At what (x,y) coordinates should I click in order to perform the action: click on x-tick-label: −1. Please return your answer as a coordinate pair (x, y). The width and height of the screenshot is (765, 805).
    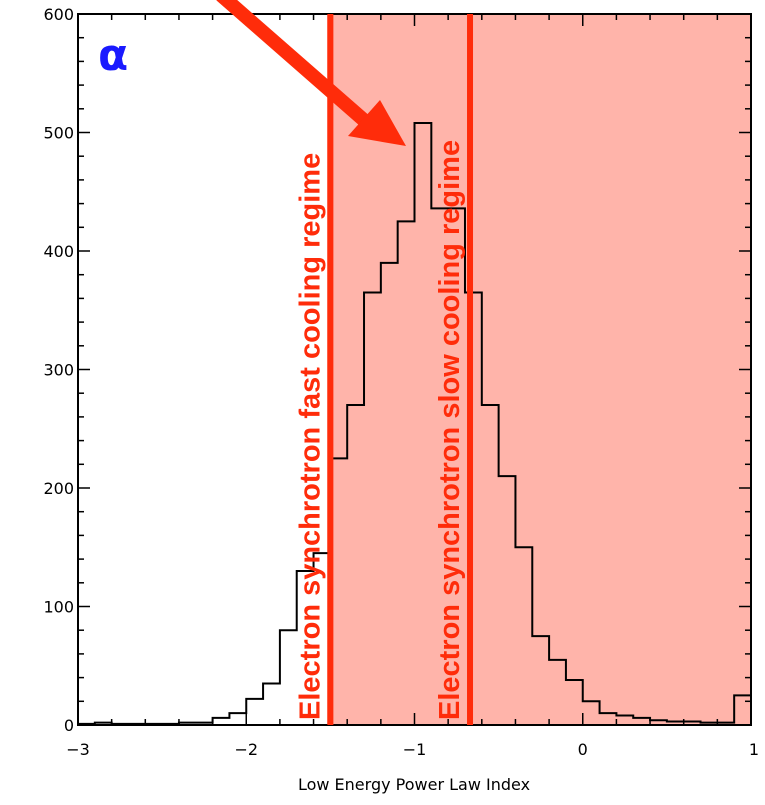
    Looking at the image, I should click on (415, 749).